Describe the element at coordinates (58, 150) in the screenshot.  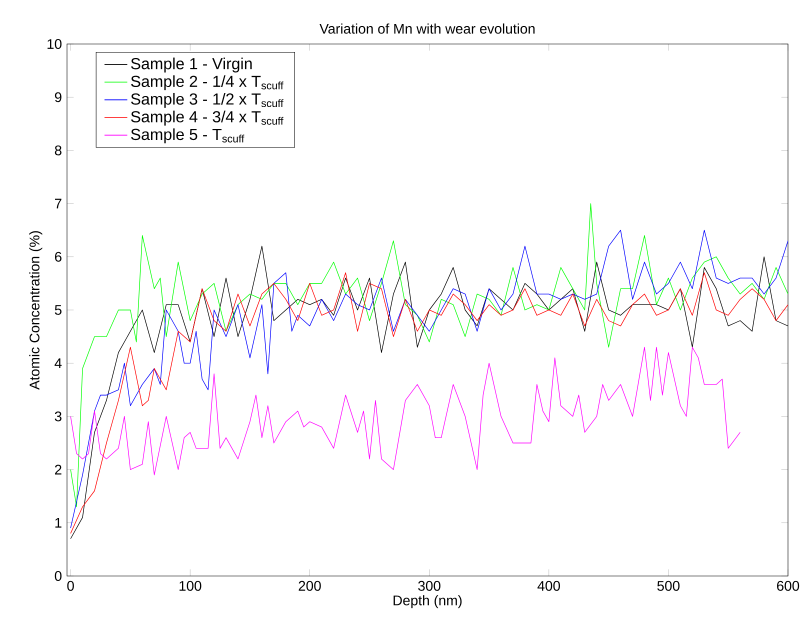
I see `y-tick-label: 8` at that location.